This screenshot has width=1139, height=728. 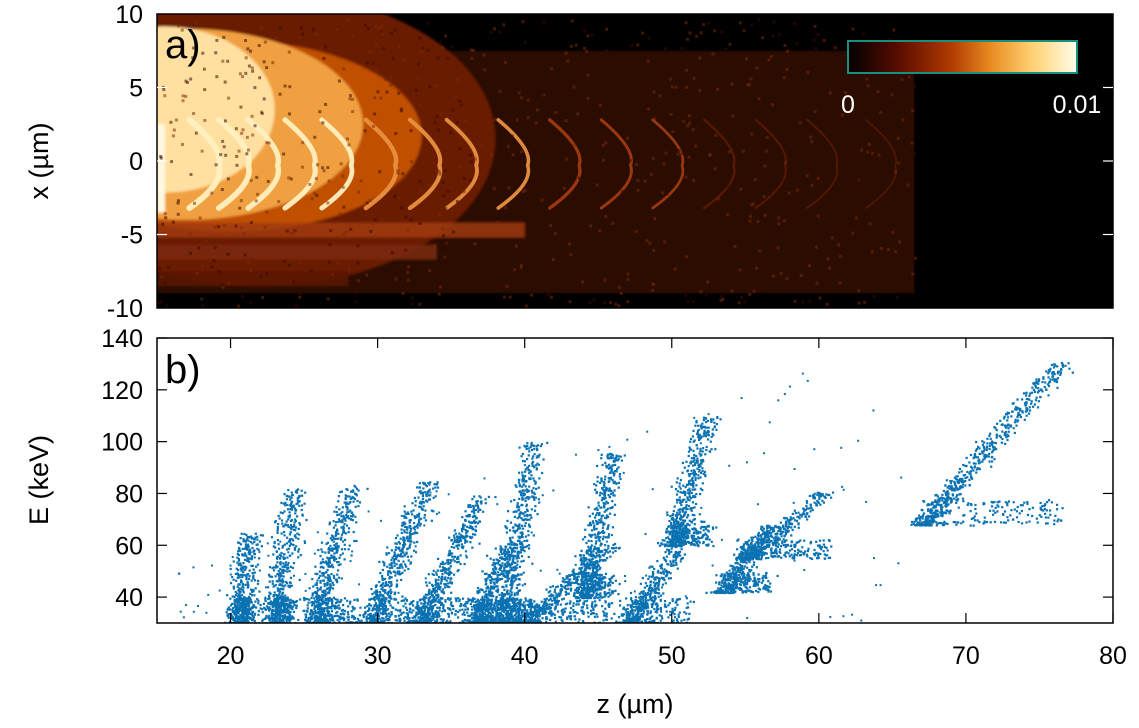 I want to click on heatmap-wave-crest, so click(x=719, y=164).